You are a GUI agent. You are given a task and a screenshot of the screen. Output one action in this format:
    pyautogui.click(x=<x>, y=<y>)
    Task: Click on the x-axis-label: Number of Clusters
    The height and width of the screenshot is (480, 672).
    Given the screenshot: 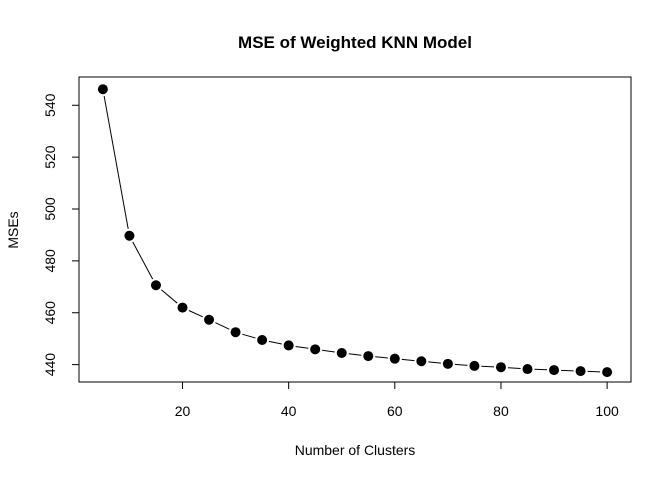 What is the action you would take?
    pyautogui.click(x=355, y=450)
    